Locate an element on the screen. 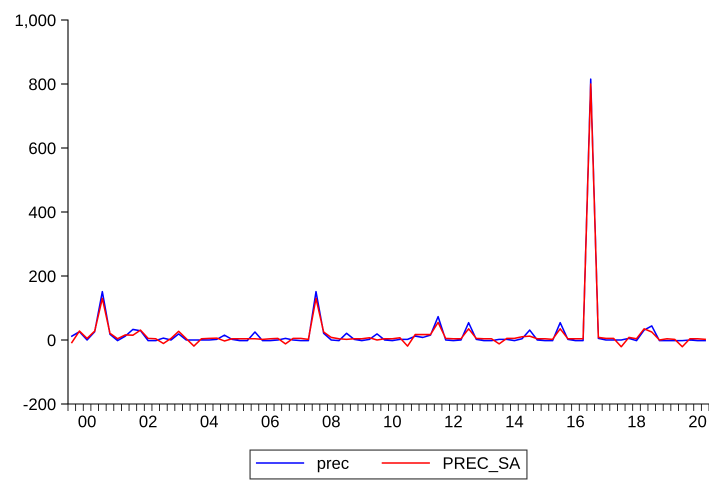  x-tick-label: 10 is located at coordinates (392, 422).